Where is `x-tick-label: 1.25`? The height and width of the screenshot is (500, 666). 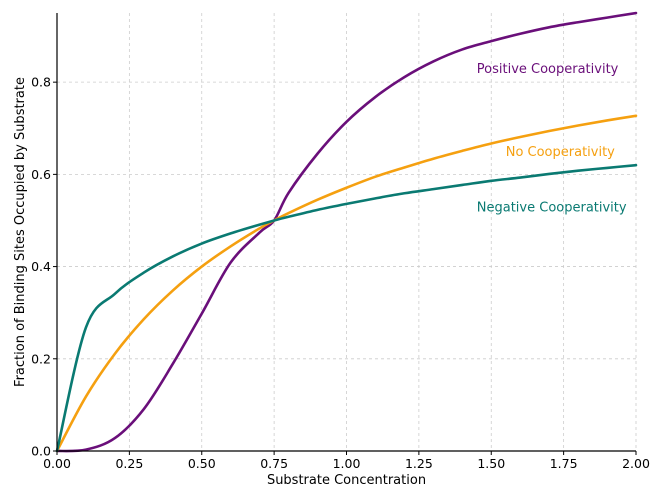
x-tick-label: 1.25 is located at coordinates (419, 463).